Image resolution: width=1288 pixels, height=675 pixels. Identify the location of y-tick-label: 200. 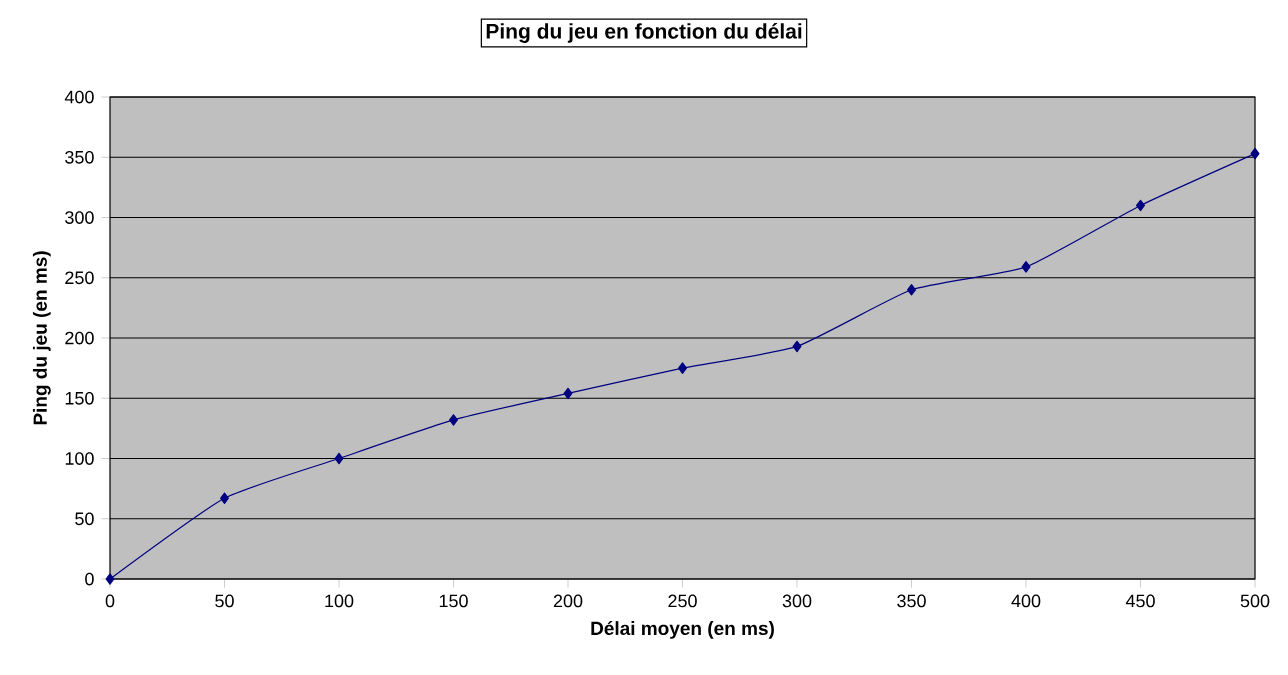
(79, 338).